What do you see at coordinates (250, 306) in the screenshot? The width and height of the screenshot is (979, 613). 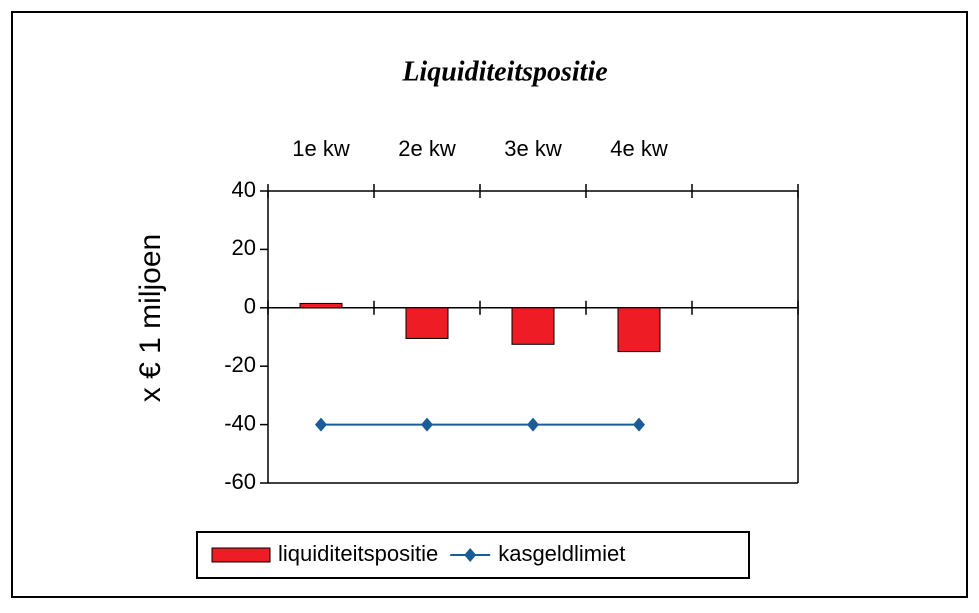 I see `y-tick-label: 0` at bounding box center [250, 306].